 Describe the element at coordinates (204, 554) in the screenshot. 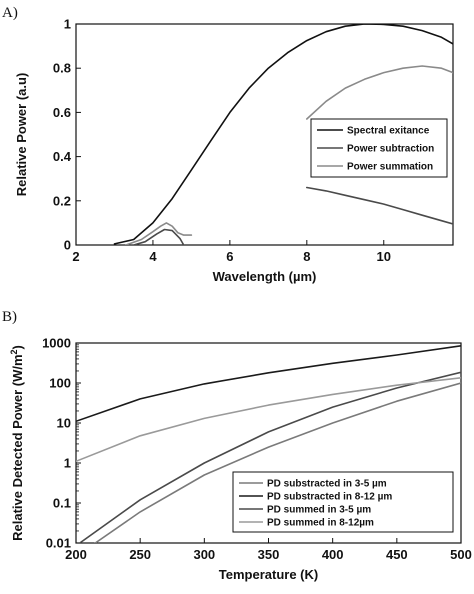

I see `x-tick-label: 300` at that location.